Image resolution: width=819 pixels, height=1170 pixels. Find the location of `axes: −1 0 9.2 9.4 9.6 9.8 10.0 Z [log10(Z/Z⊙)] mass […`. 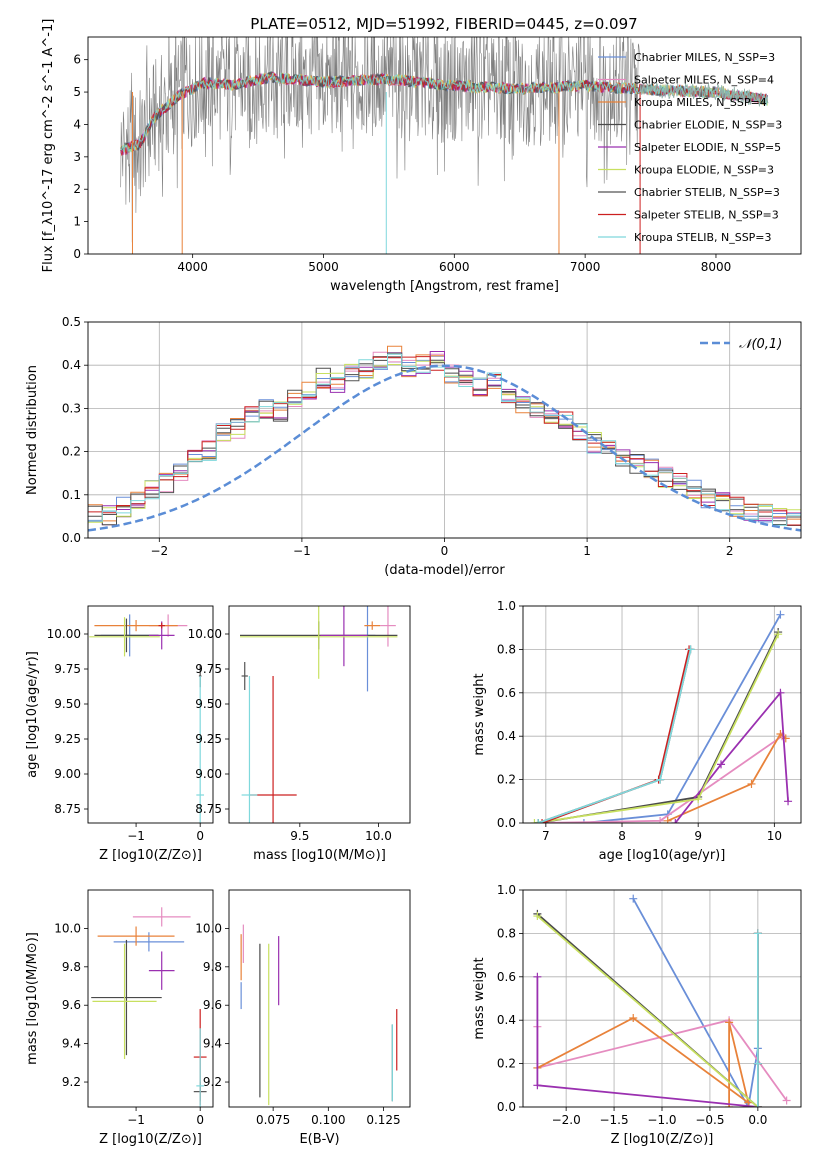

axes: −1 0 9.2 9.4 9.6 9.8 10.0 Z [log10(Z/Z⊙)] mass [… is located at coordinates (119, 1018).